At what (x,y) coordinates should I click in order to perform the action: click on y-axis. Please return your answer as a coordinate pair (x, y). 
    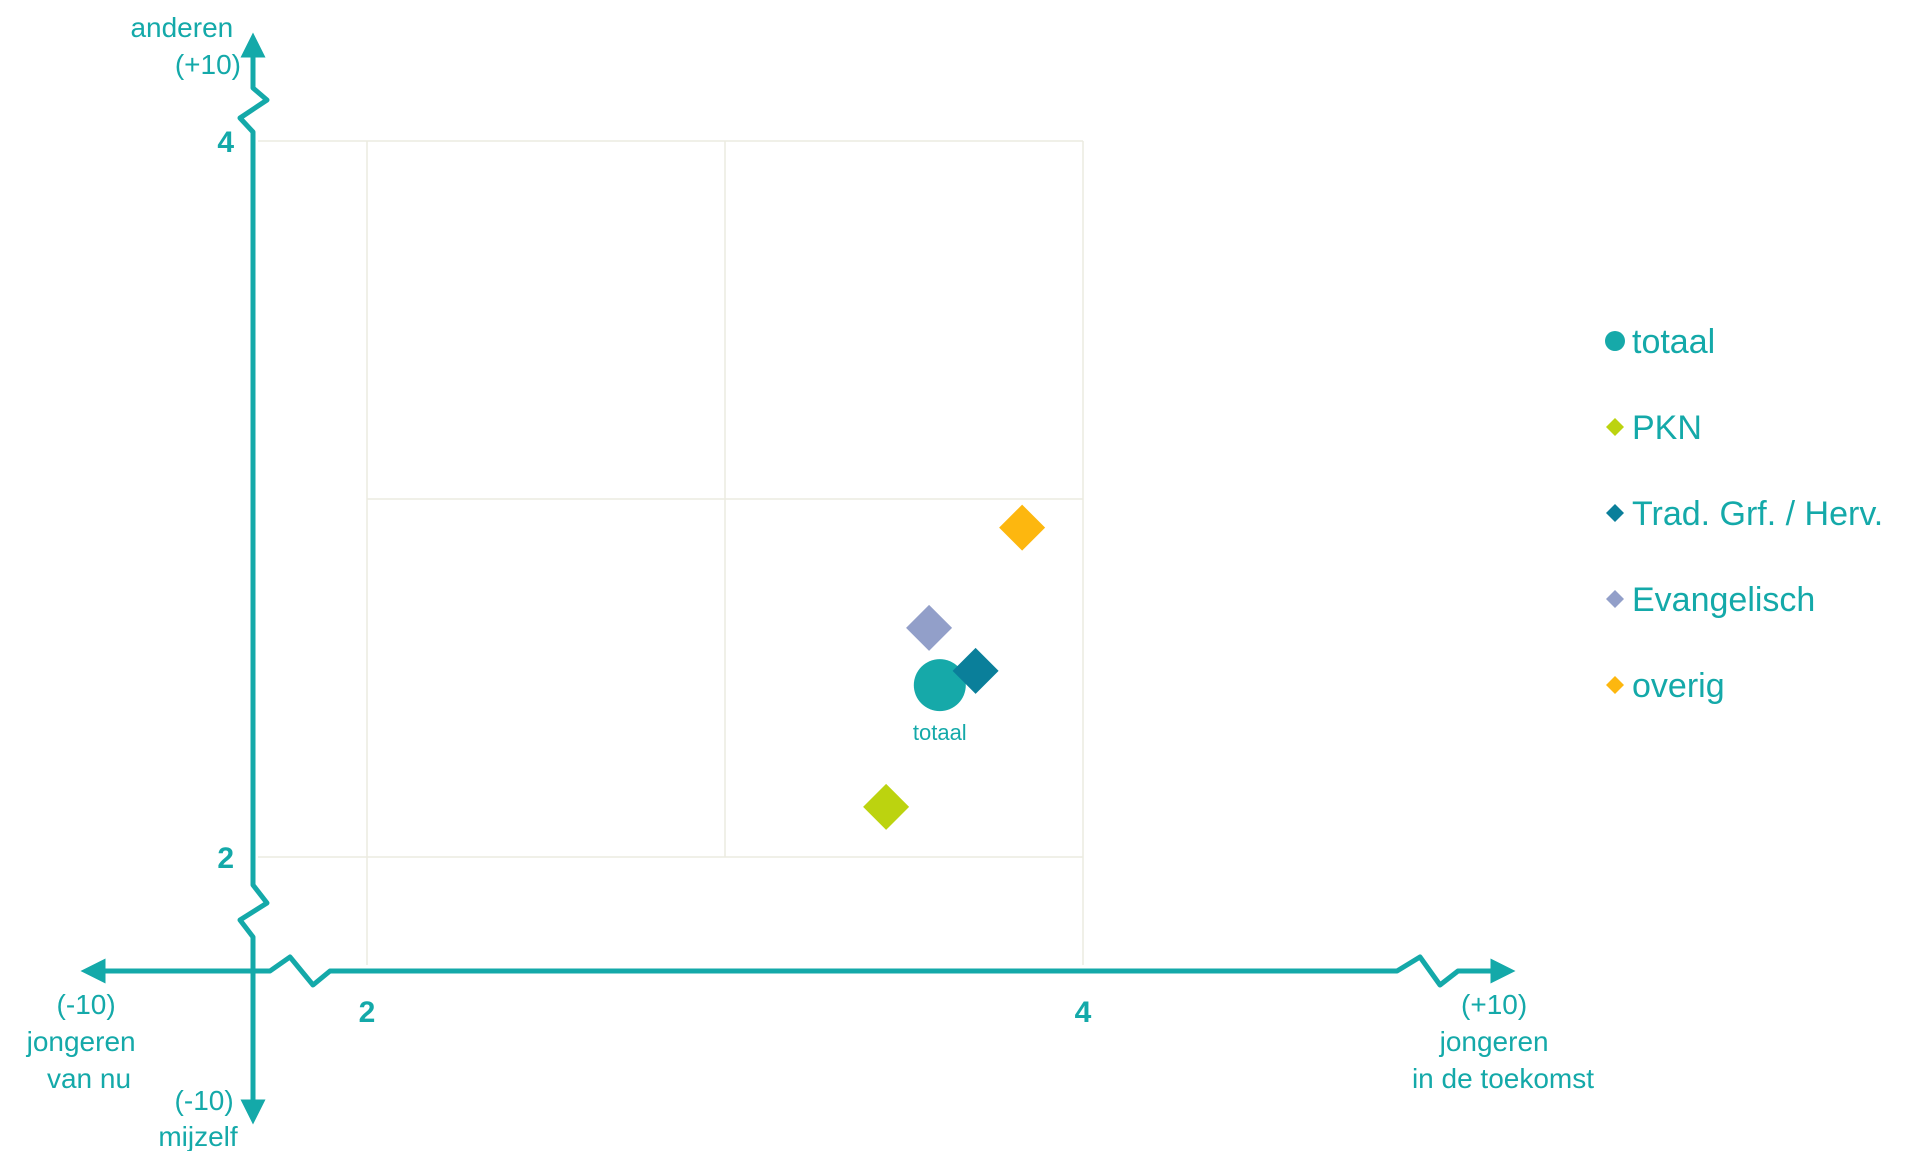
    Looking at the image, I should click on (253, 578).